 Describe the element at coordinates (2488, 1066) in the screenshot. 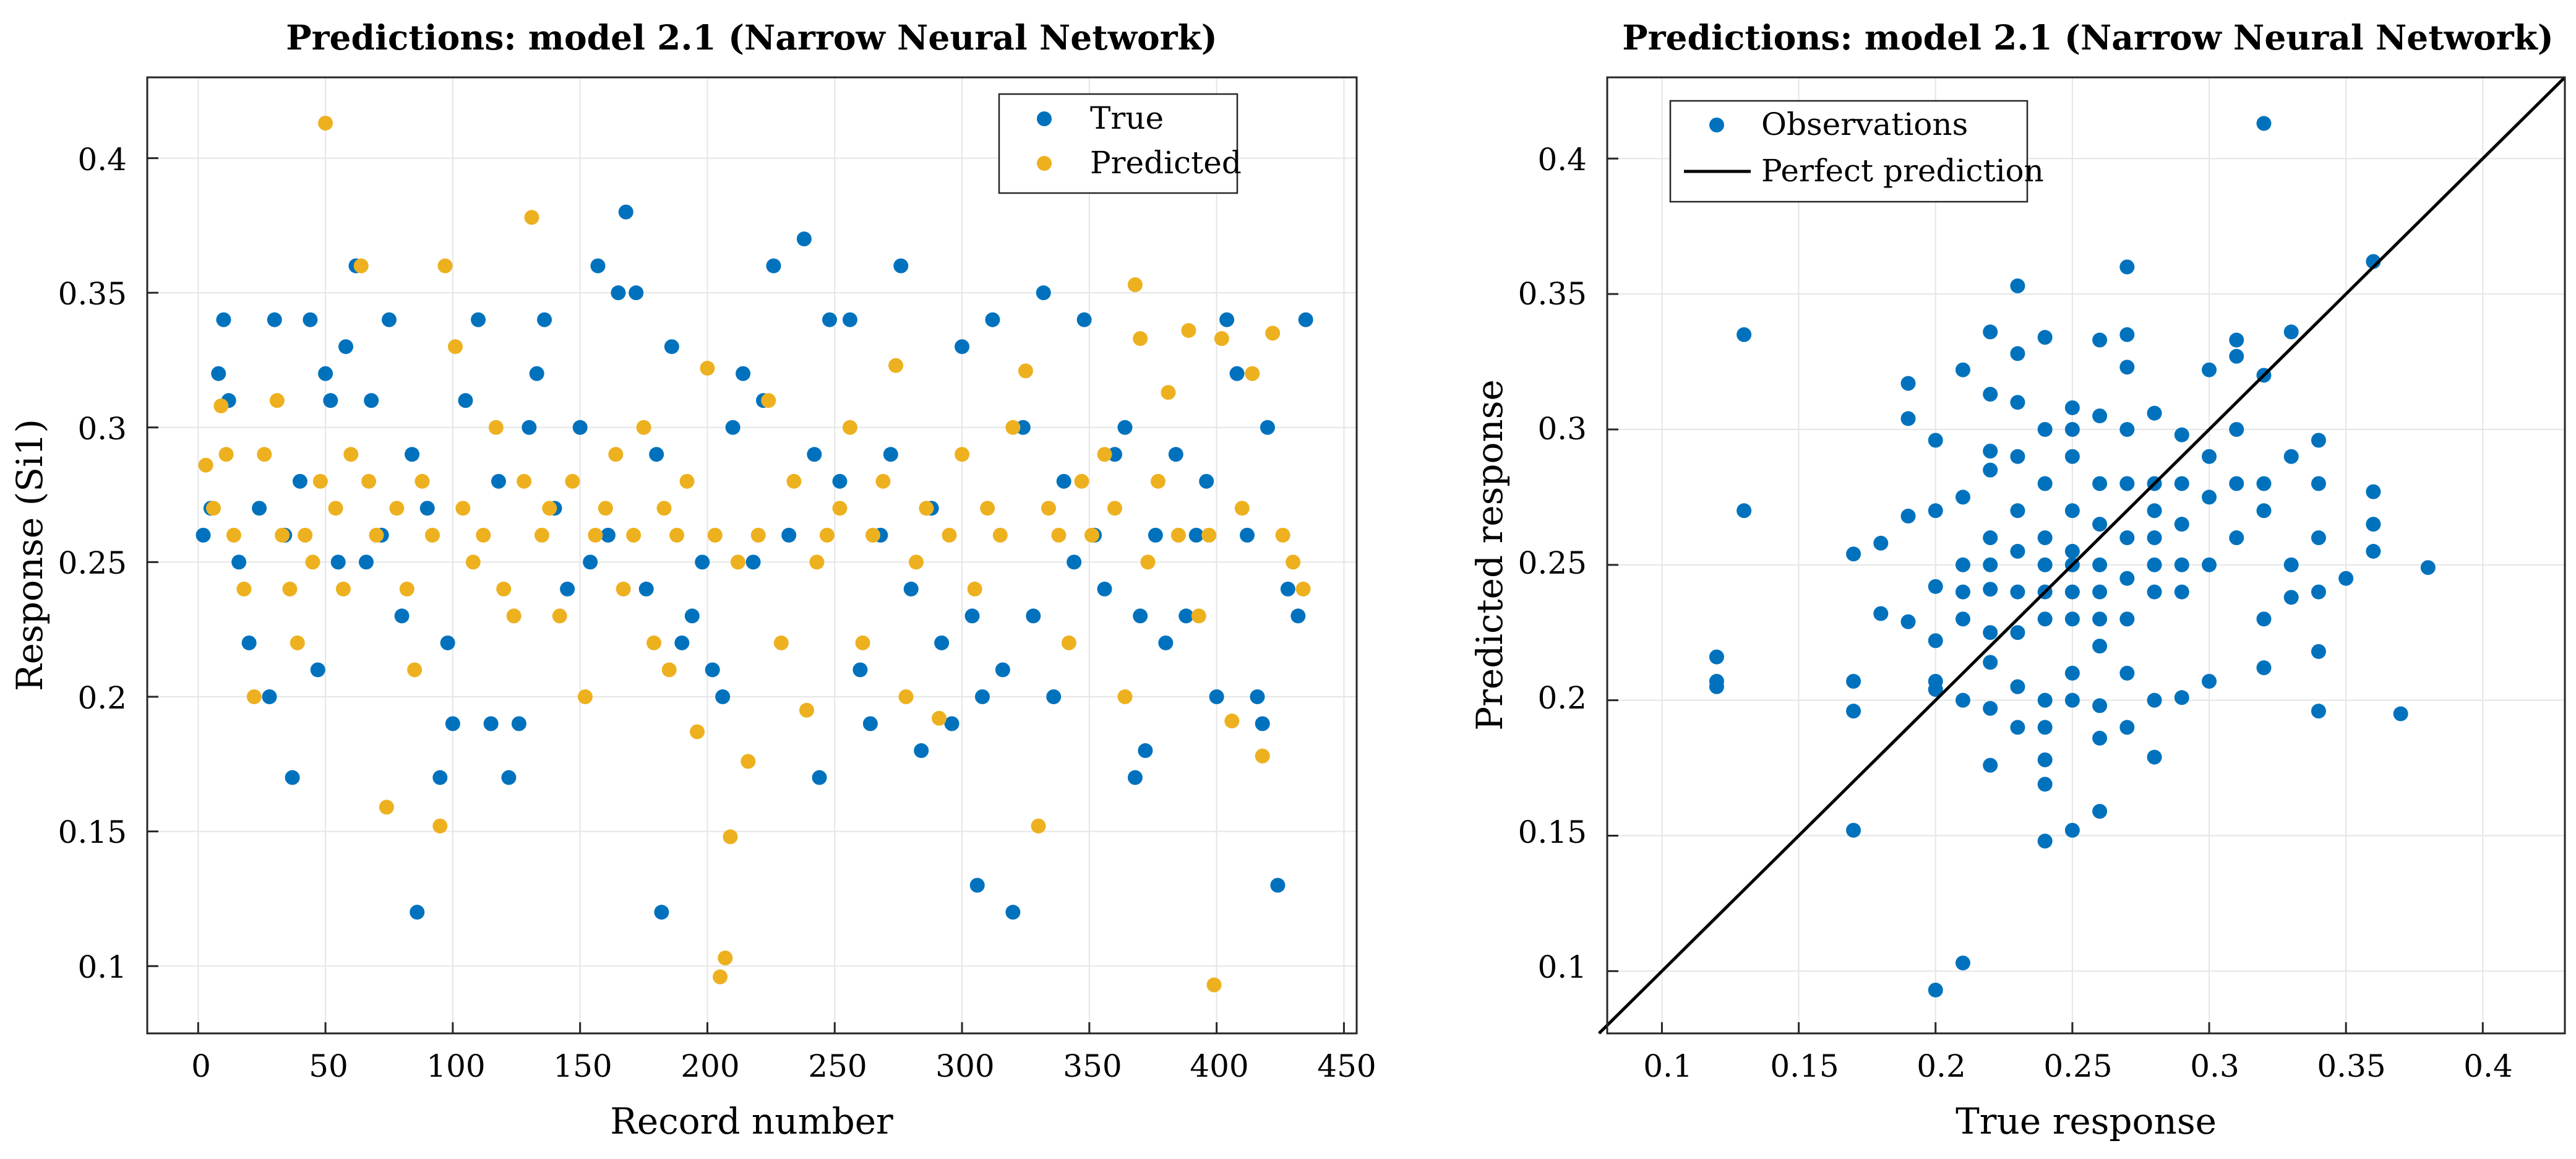

I see `right-xtick-label: 0.4` at that location.